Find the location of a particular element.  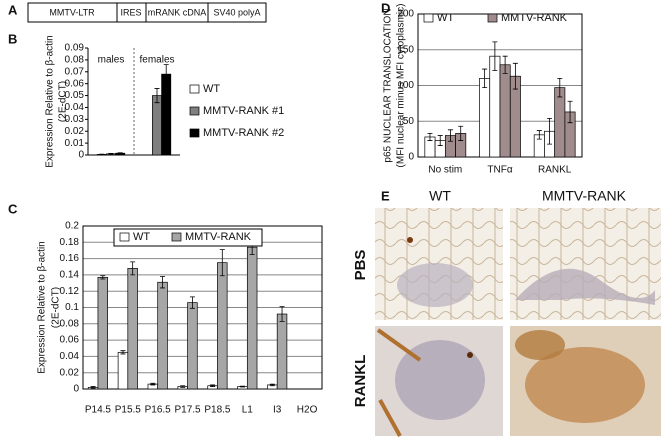

micrograph is located at coordinates (585, 264).